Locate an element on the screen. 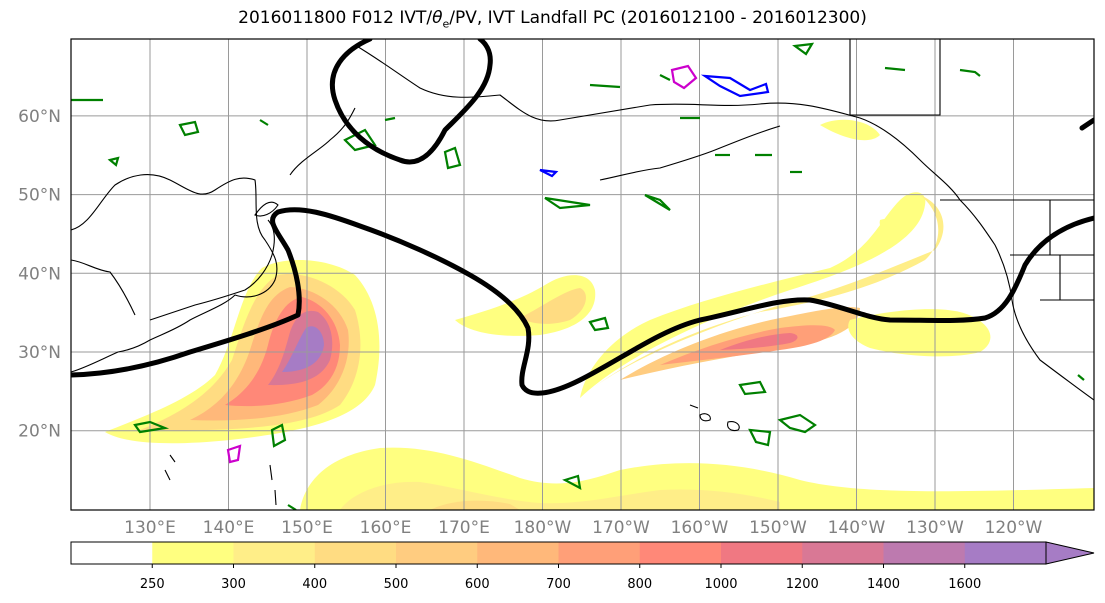  title-theta: θ is located at coordinates (437, 18).